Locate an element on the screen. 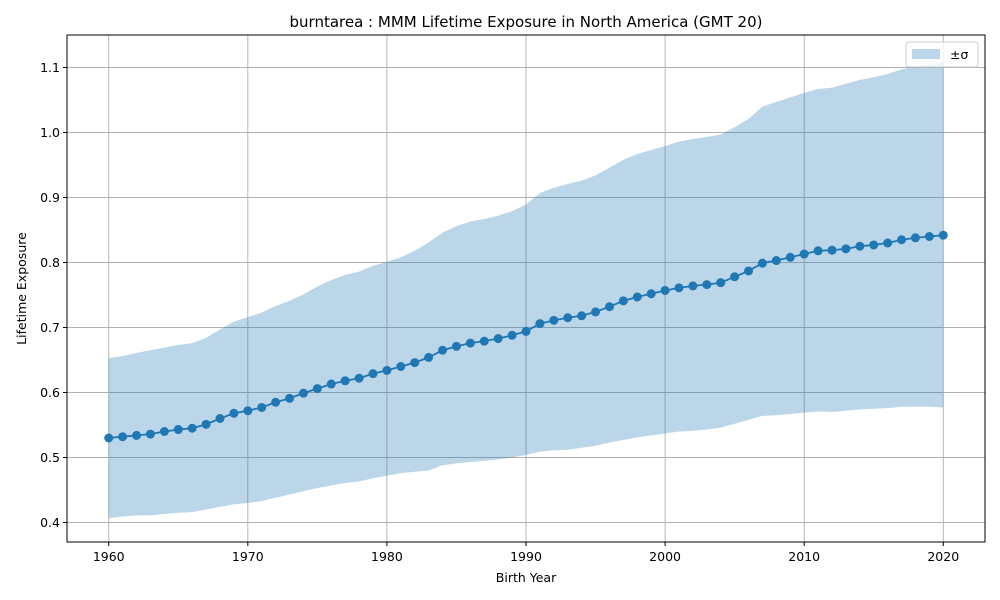 The height and width of the screenshot is (600, 1000). data-point-1979 is located at coordinates (373, 374).